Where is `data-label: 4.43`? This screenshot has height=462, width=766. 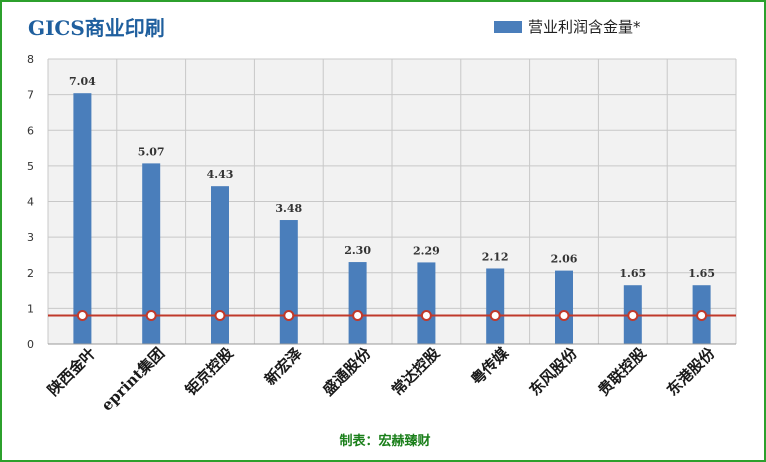
data-label: 4.43 is located at coordinates (220, 174).